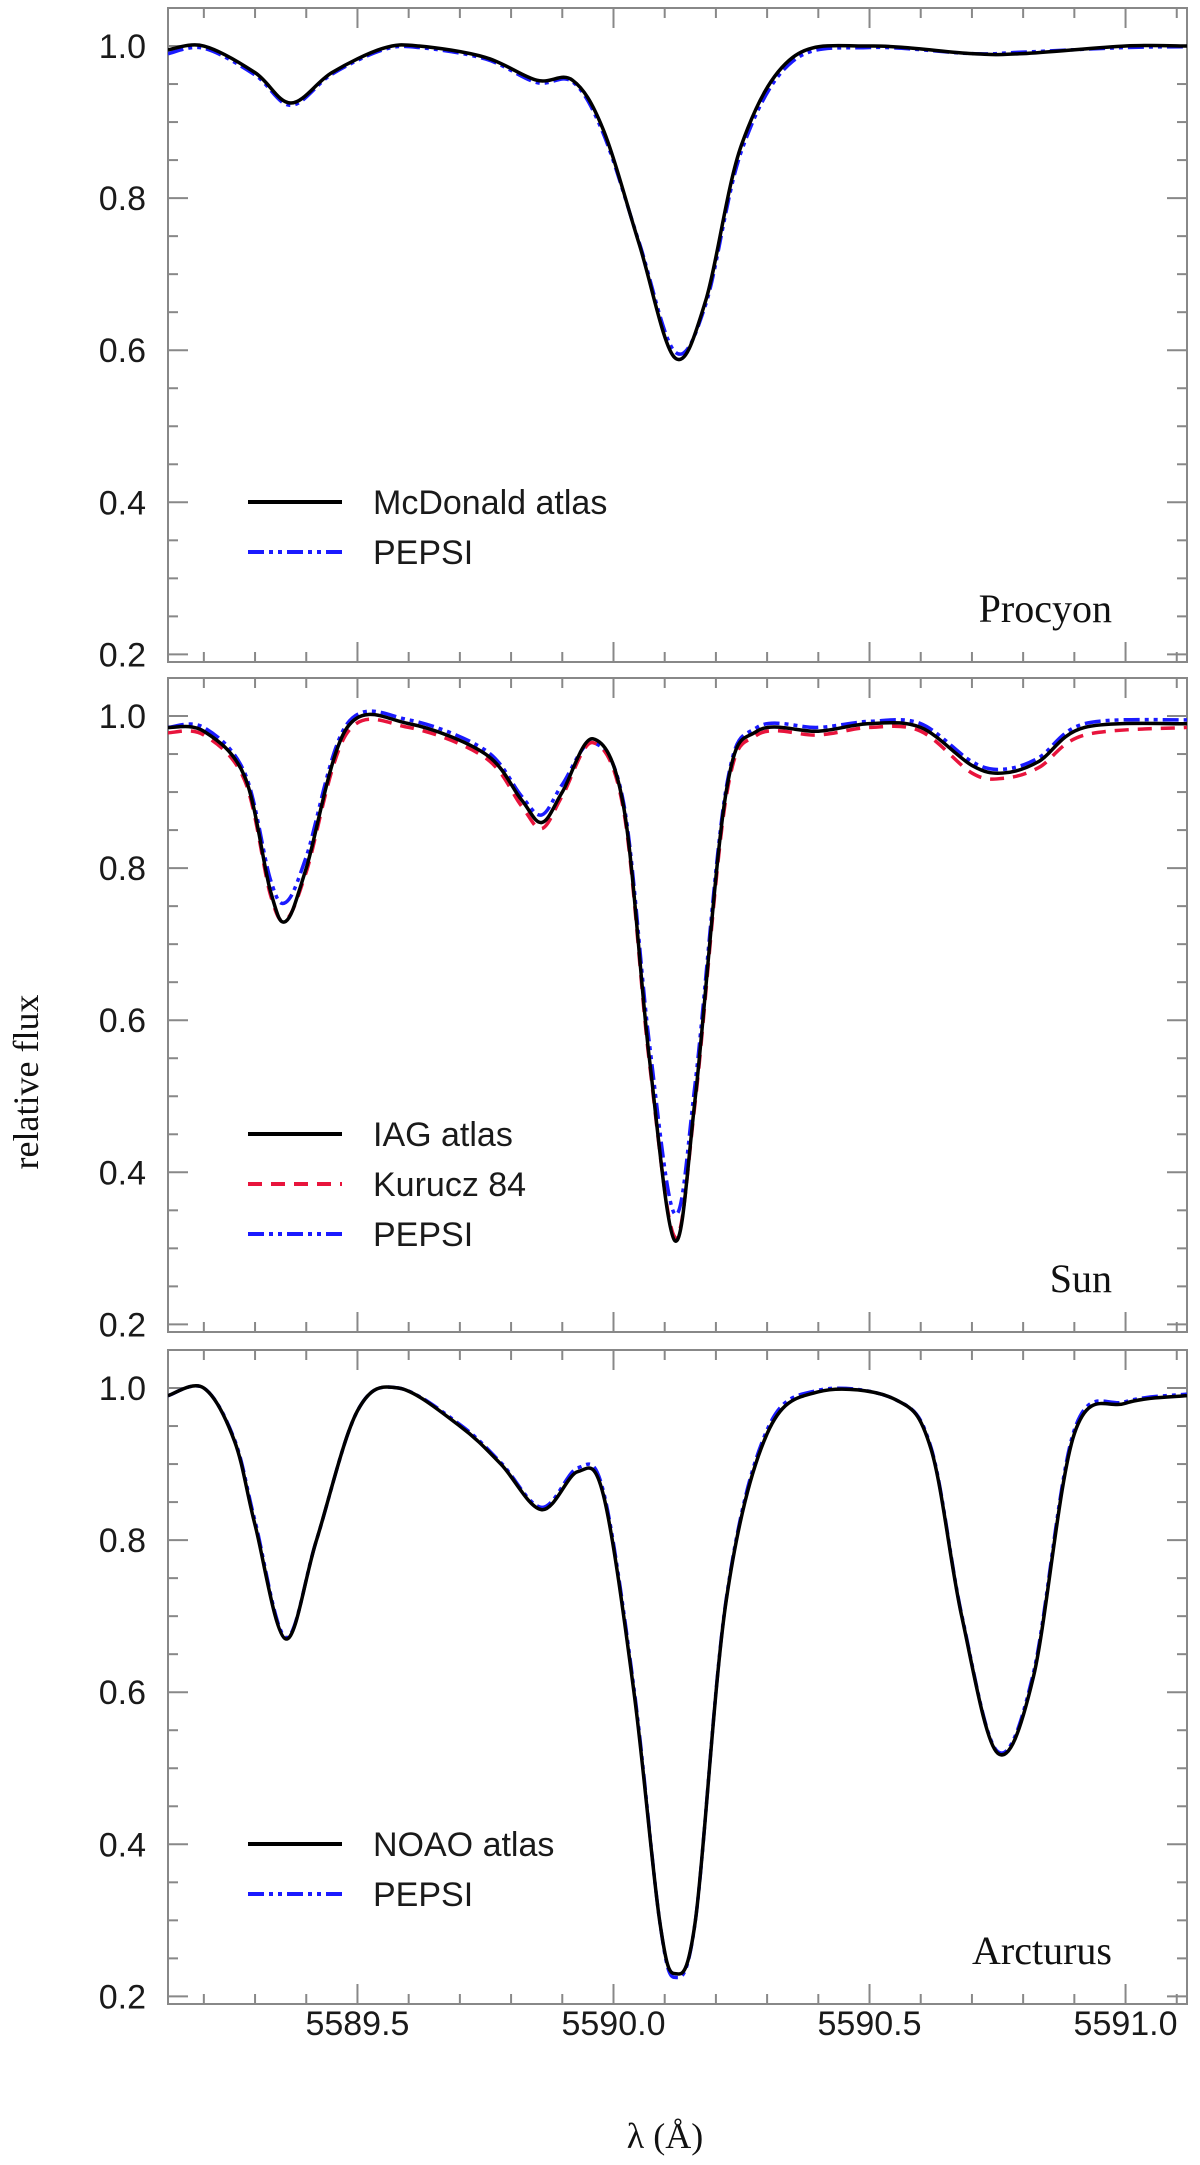  What do you see at coordinates (357, 2024) in the screenshot?
I see `x-tick-label: 5589.5` at bounding box center [357, 2024].